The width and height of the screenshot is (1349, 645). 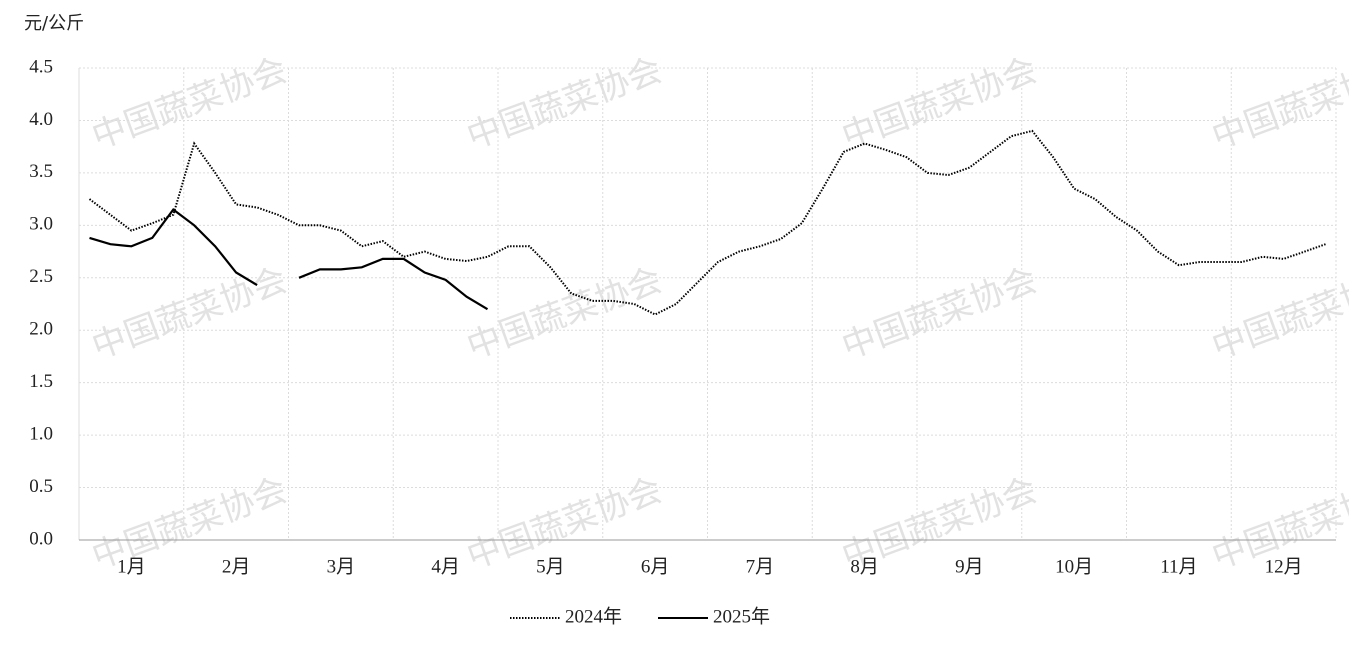 What do you see at coordinates (593, 616) in the screenshot?
I see `legend-label: 2024年` at bounding box center [593, 616].